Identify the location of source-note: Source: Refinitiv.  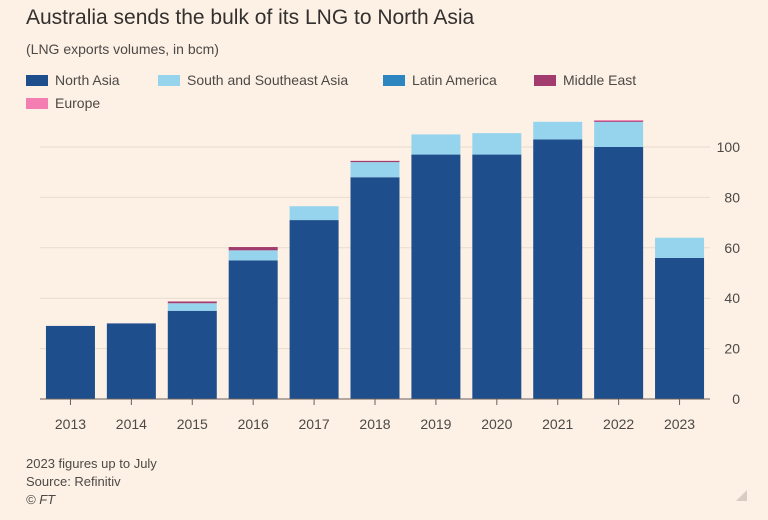
(73, 481).